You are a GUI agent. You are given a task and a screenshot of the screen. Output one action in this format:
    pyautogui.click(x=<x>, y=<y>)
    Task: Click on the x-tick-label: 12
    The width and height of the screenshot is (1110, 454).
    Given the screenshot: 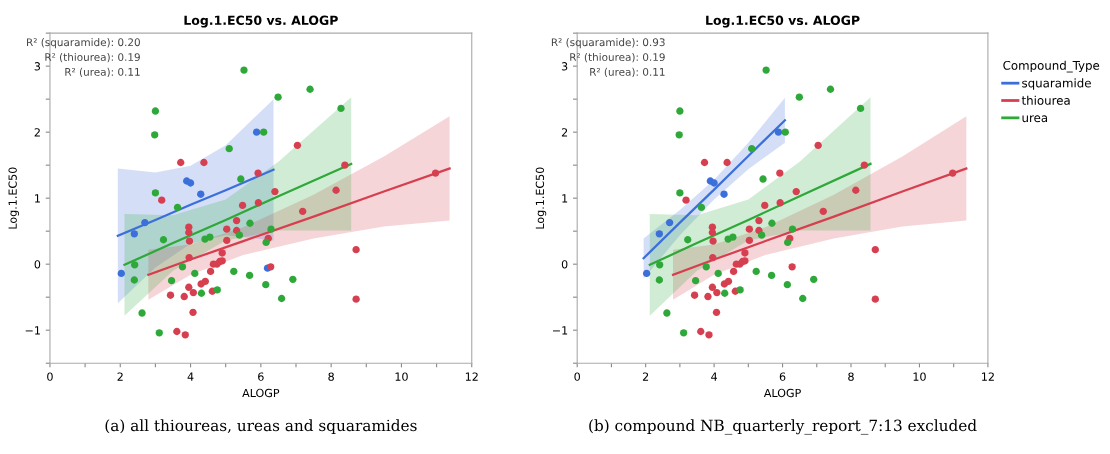 What is the action you would take?
    pyautogui.click(x=988, y=376)
    